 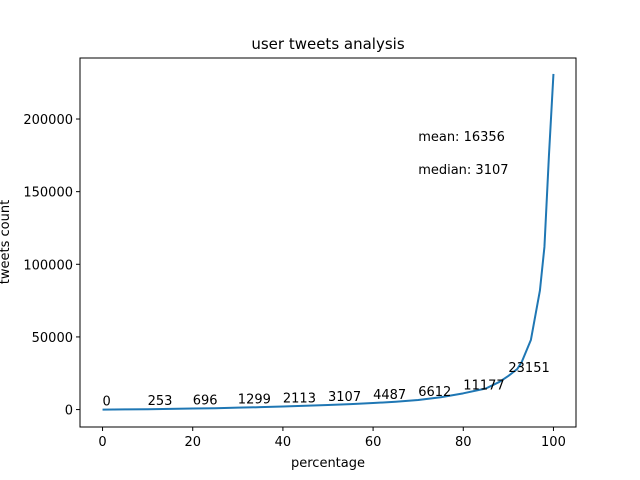 What do you see at coordinates (326, 385) in the screenshot?
I see `data-annotations: 0 253 696 1299 2113 3107 4487 6612 11177 23151` at bounding box center [326, 385].